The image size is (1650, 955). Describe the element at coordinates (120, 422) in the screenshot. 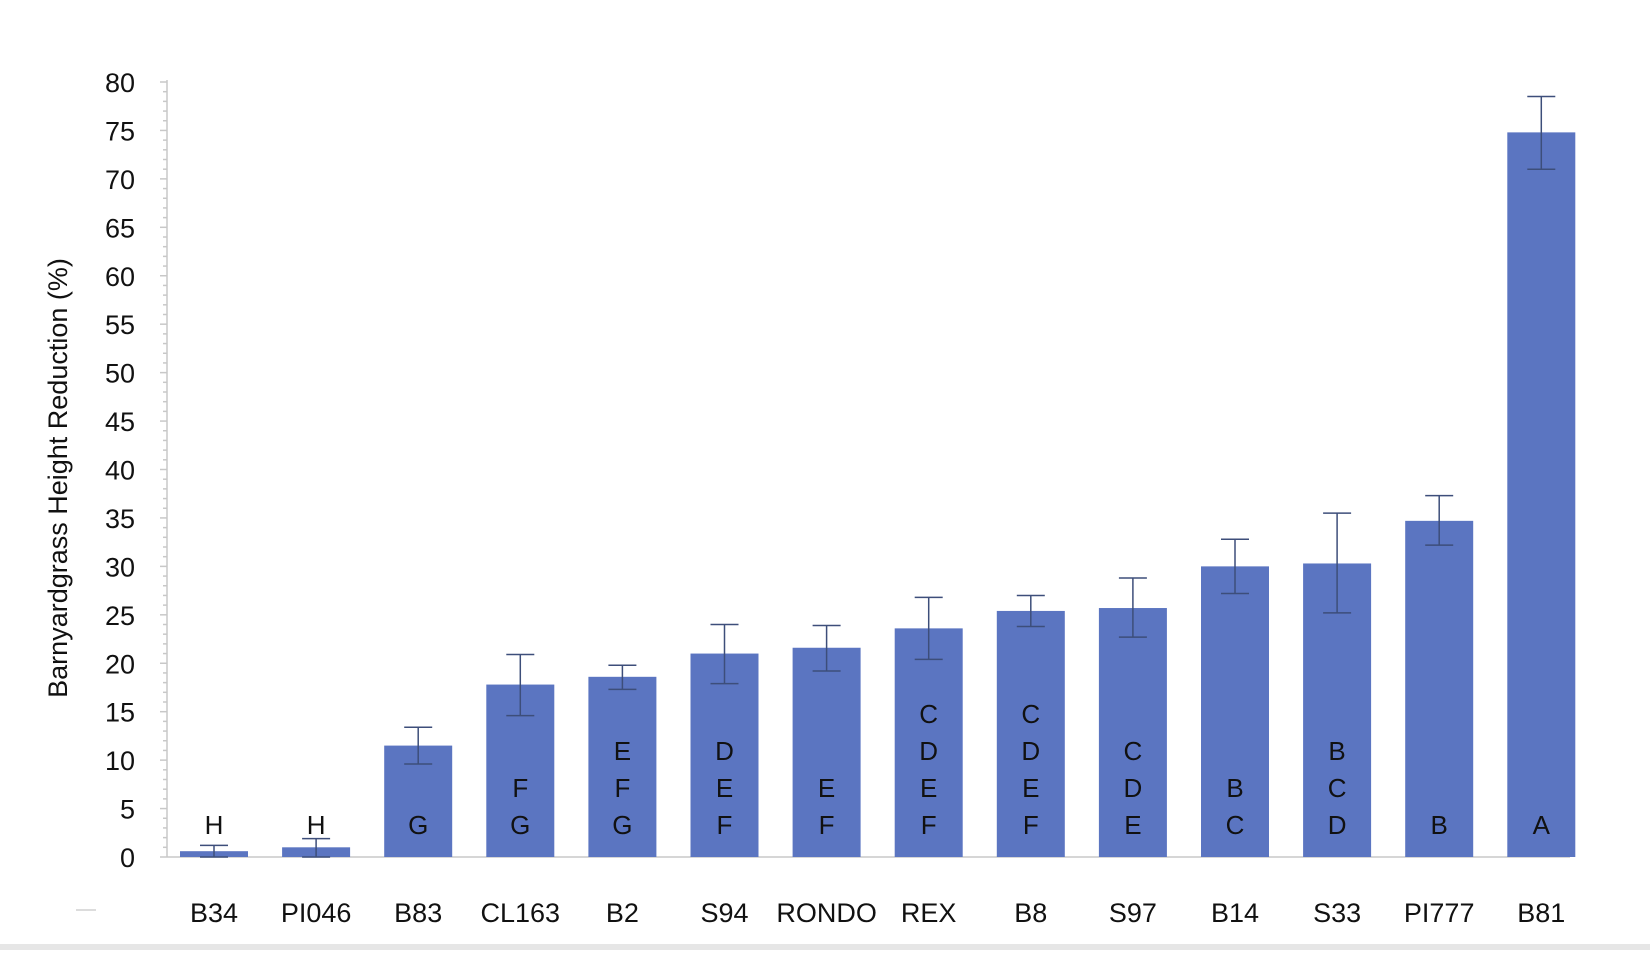

I see `y-tick-label: 45` at that location.